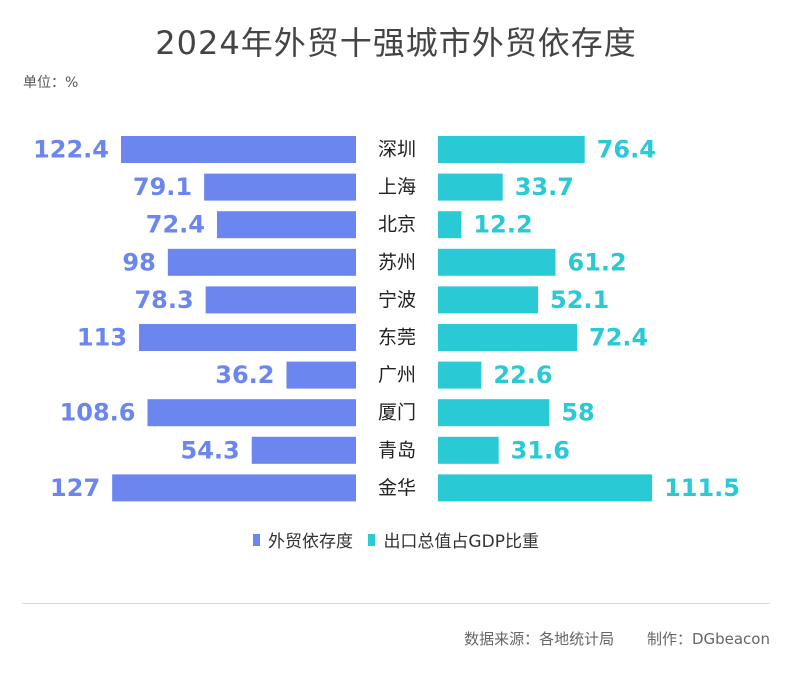 The width and height of the screenshot is (792, 675). I want to click on label-right-8: 31.6, so click(540, 450).